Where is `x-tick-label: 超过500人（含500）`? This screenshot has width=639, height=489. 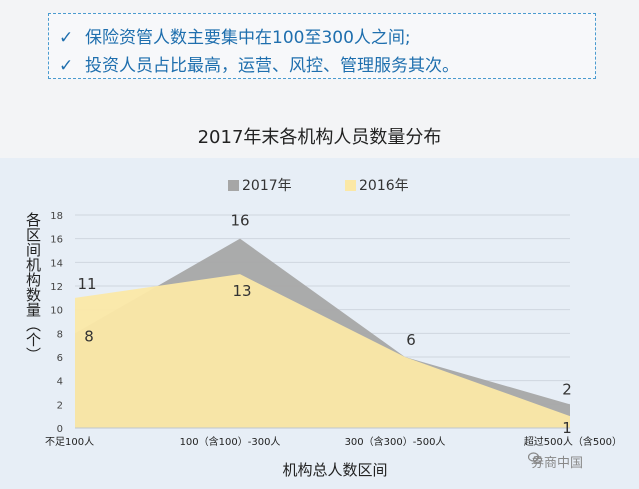
x-tick-label: 超过500人（含500） is located at coordinates (573, 441).